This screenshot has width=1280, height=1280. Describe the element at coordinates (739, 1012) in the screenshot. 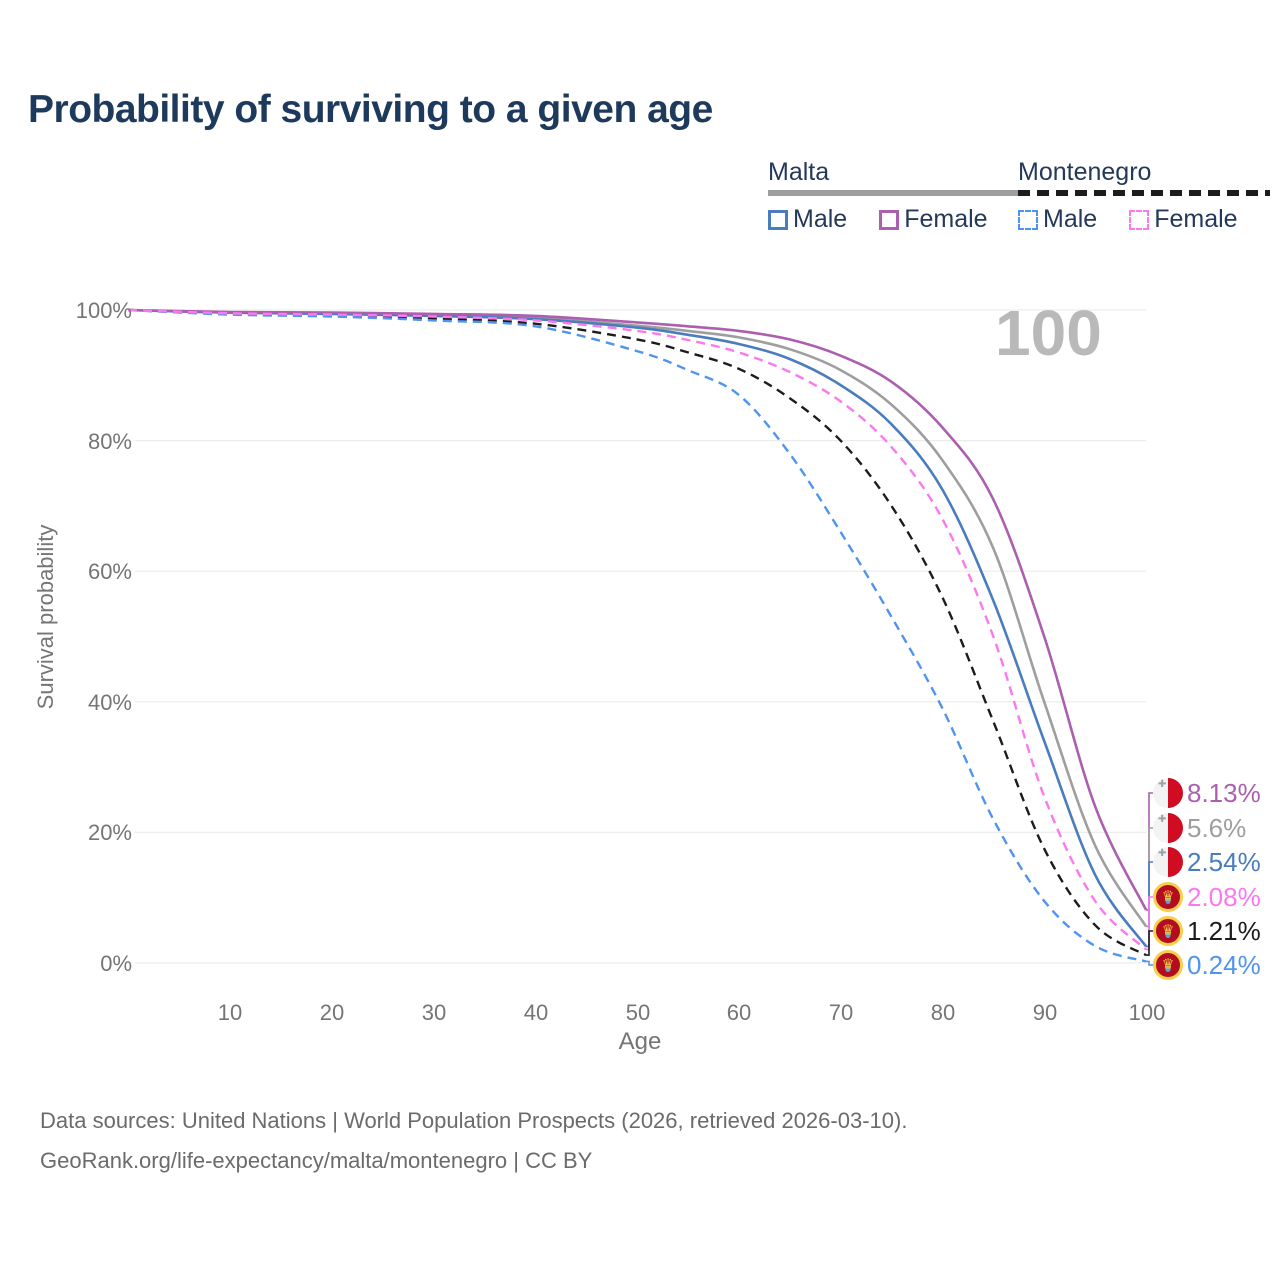

I see `xtick-60: 60` at that location.